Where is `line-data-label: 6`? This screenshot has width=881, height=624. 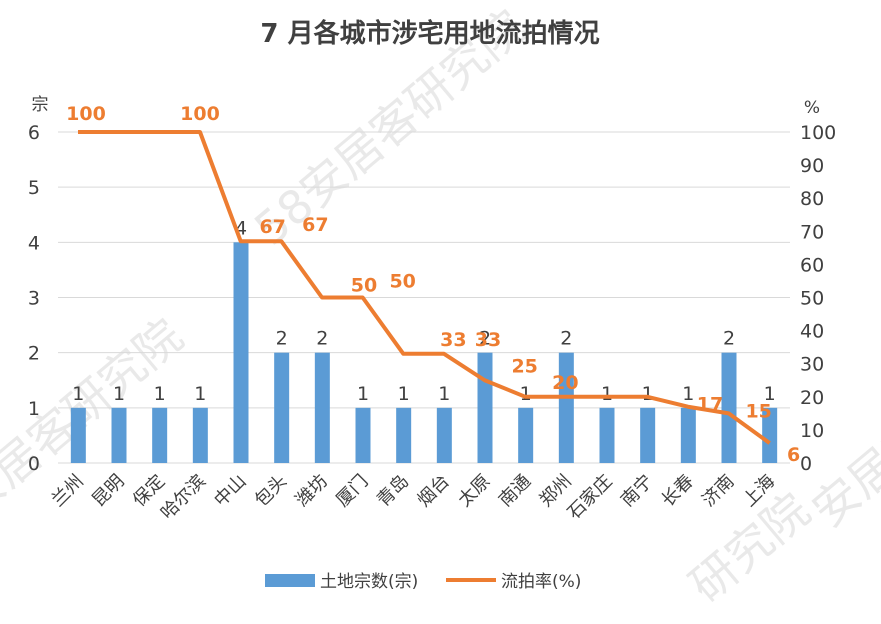 line-data-label: 6 is located at coordinates (793, 455).